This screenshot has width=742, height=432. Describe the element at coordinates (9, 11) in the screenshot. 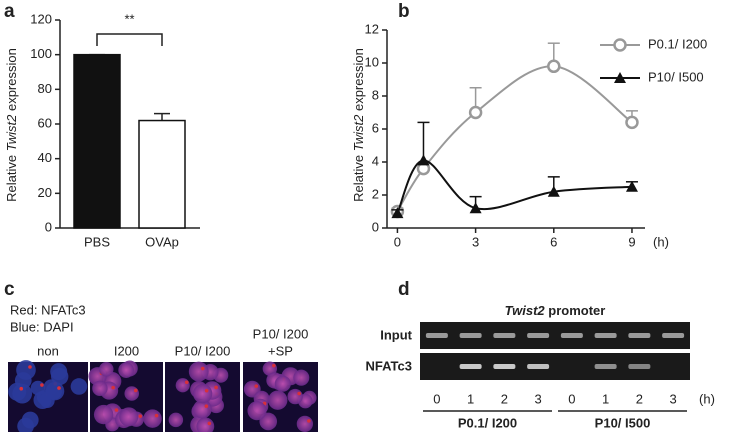

I see `panel-label: a` at that location.